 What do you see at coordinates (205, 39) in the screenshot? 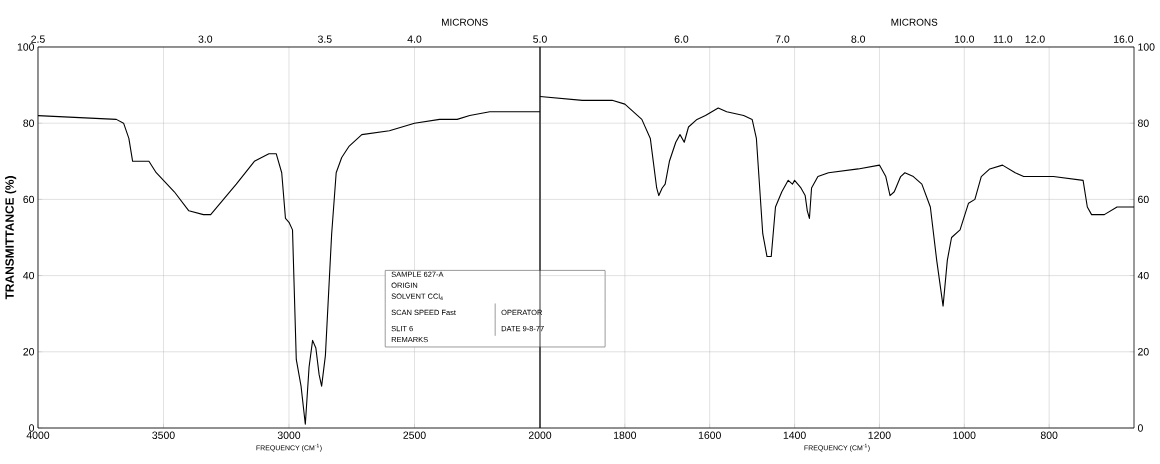
I see `text: 3.0` at bounding box center [205, 39].